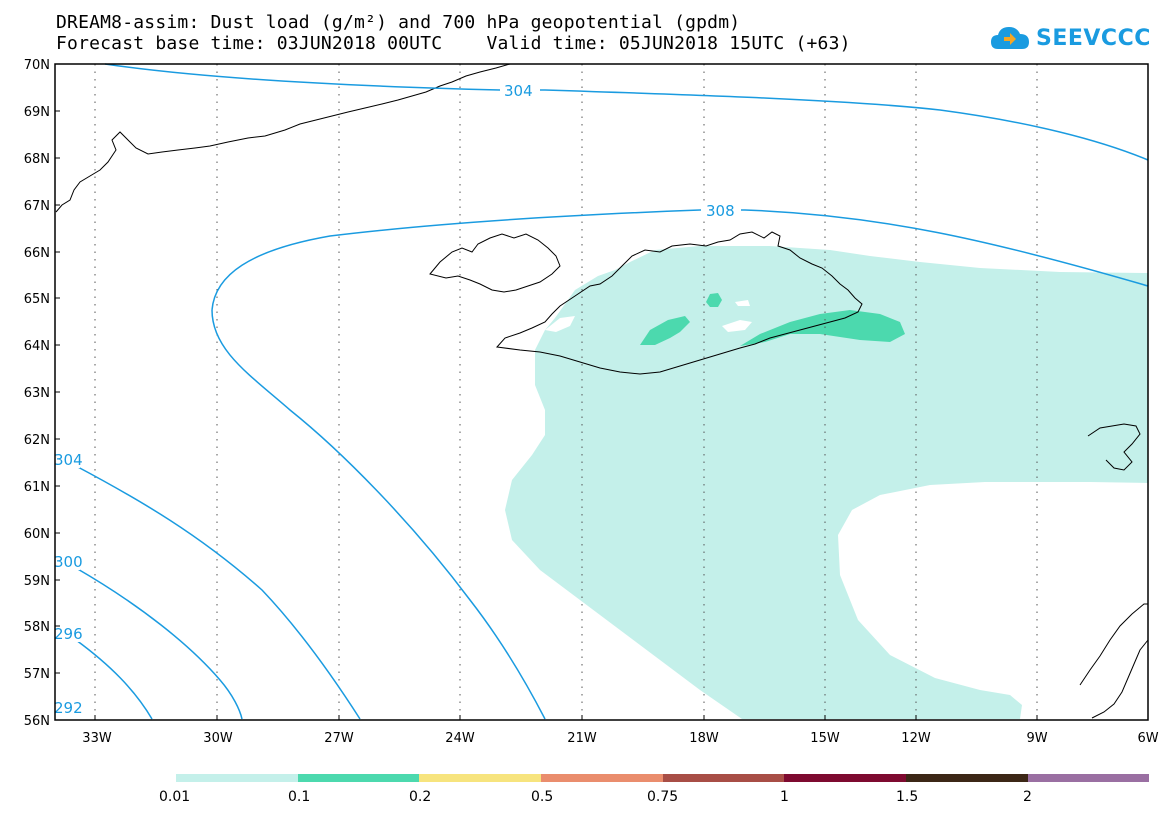 The height and width of the screenshot is (815, 1175). I want to click on colorbar-label: 2, so click(1027, 797).